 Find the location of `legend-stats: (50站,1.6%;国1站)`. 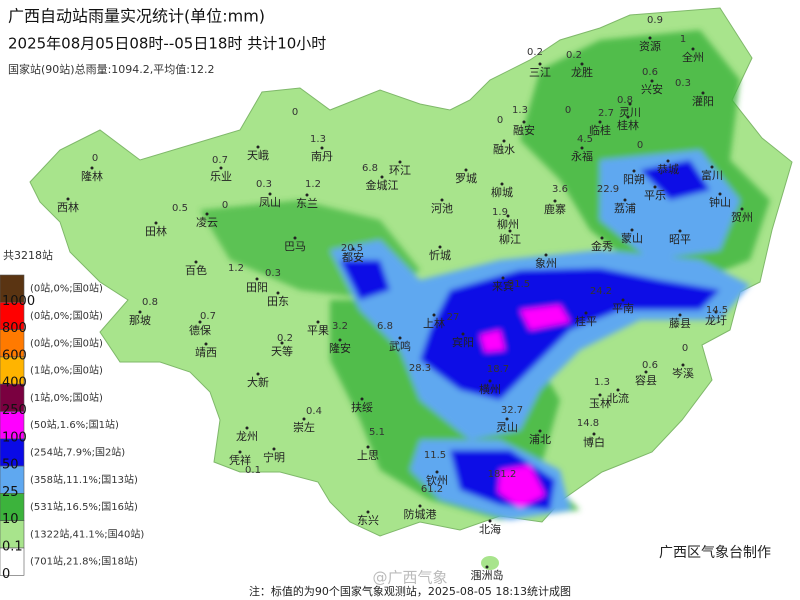

legend-stats: (50站,1.6%;国1站) is located at coordinates (74, 424).